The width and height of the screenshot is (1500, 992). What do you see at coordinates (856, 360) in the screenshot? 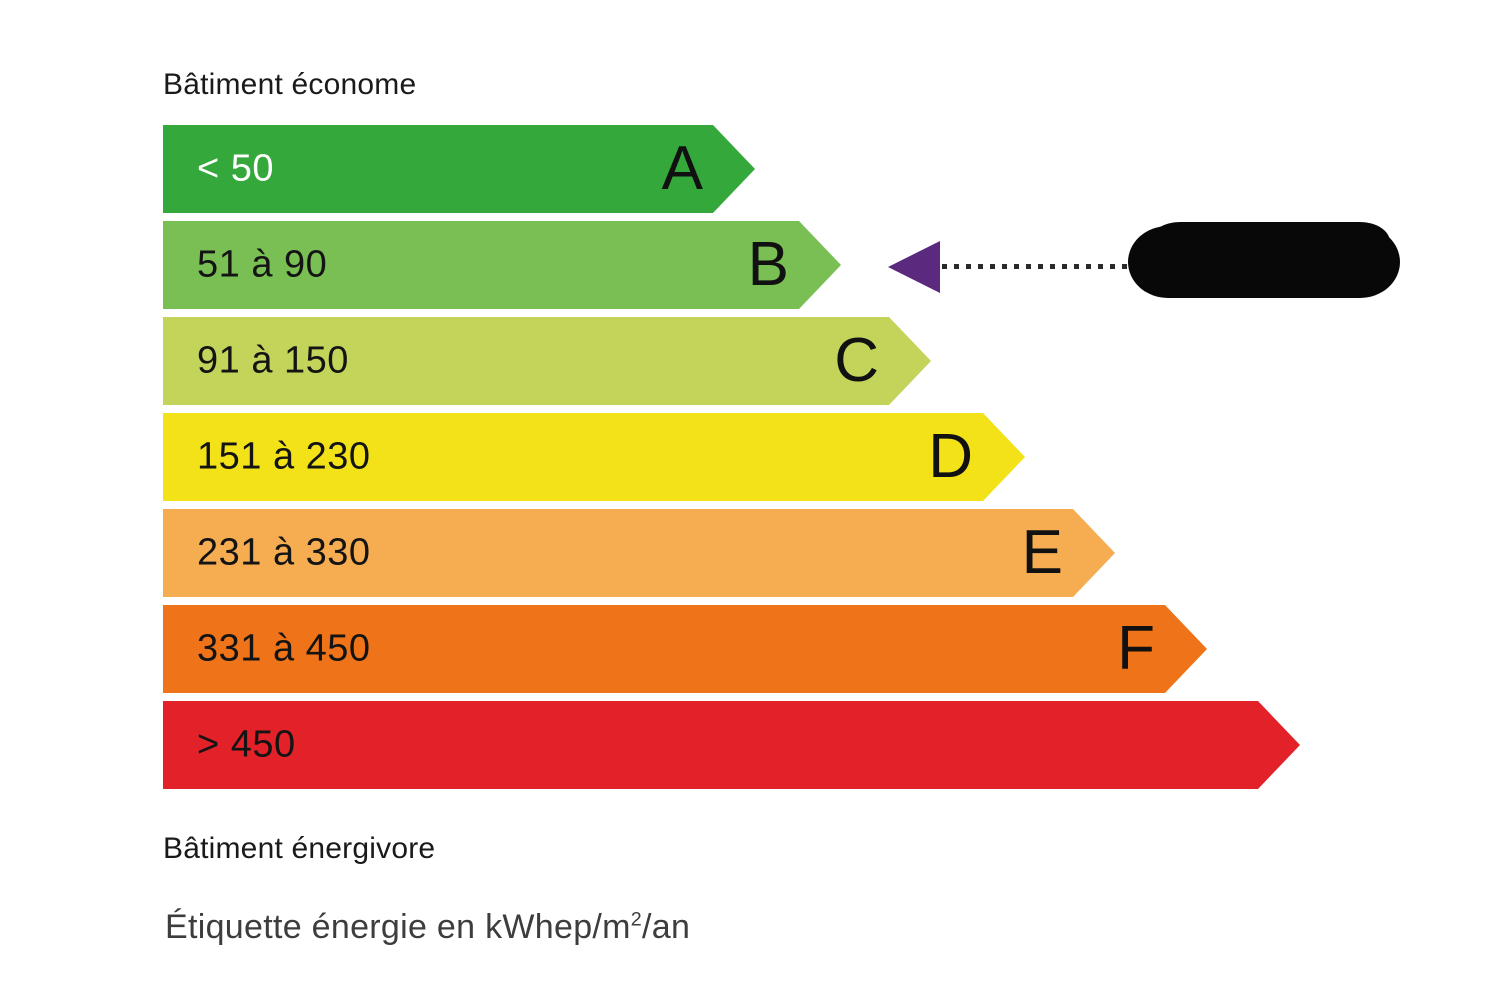
I see `energy-class-letter-c: C` at bounding box center [856, 360].